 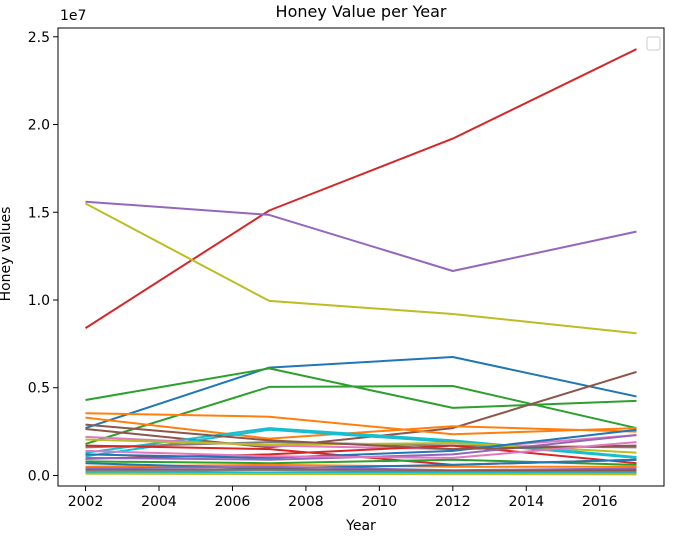 What do you see at coordinates (39, 301) in the screenshot?
I see `y-tick-label: 1.0` at bounding box center [39, 301].